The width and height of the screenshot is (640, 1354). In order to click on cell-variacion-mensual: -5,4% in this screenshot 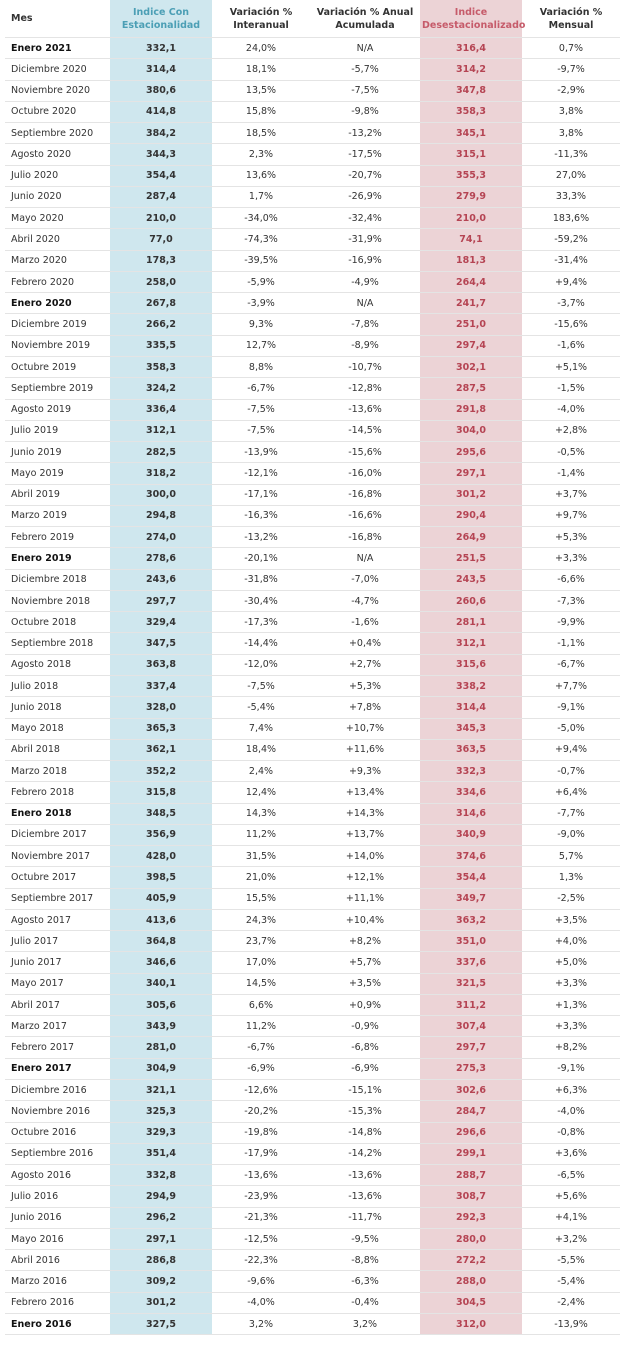, I will do `click(571, 1281)`.